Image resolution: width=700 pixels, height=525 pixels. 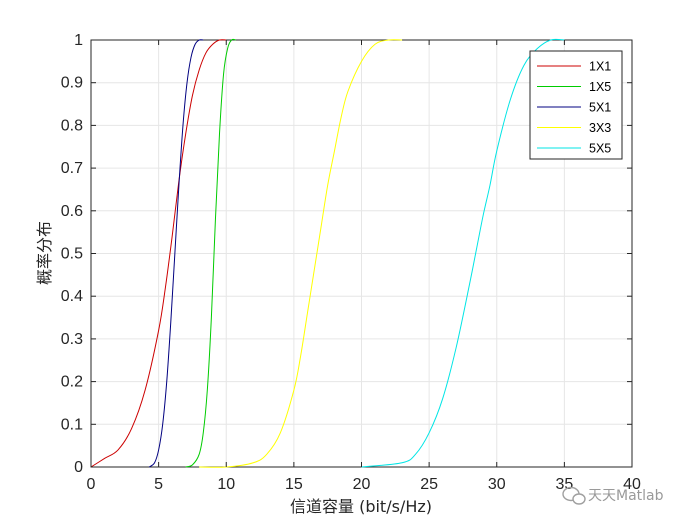 What do you see at coordinates (600, 87) in the screenshot?
I see `legend-label-1X5: 1X5` at bounding box center [600, 87].